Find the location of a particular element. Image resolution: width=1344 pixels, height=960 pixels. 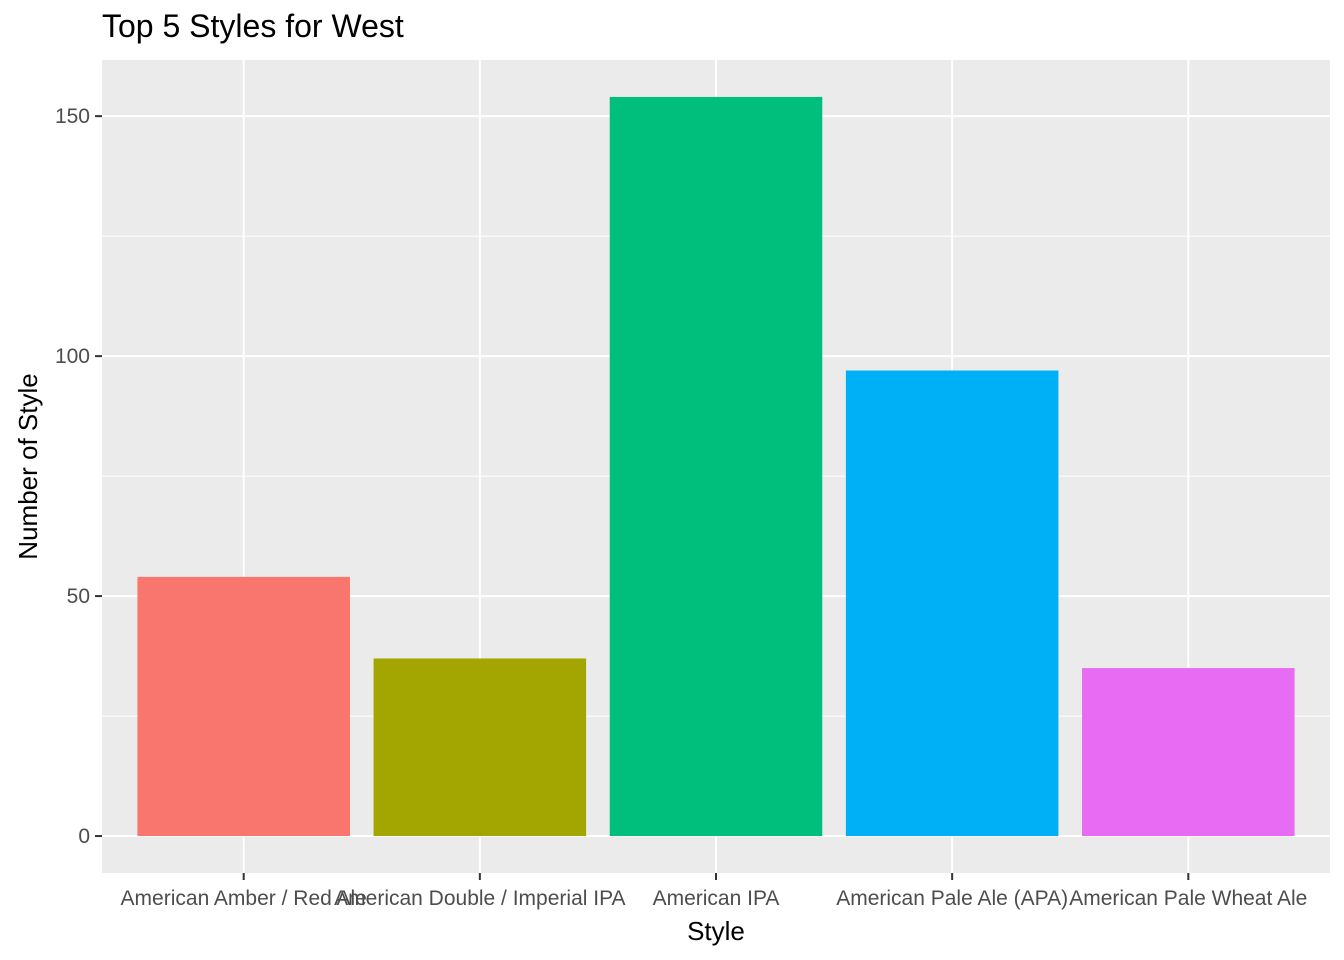

chart-title: Top 5 Styles for West is located at coordinates (253, 26).